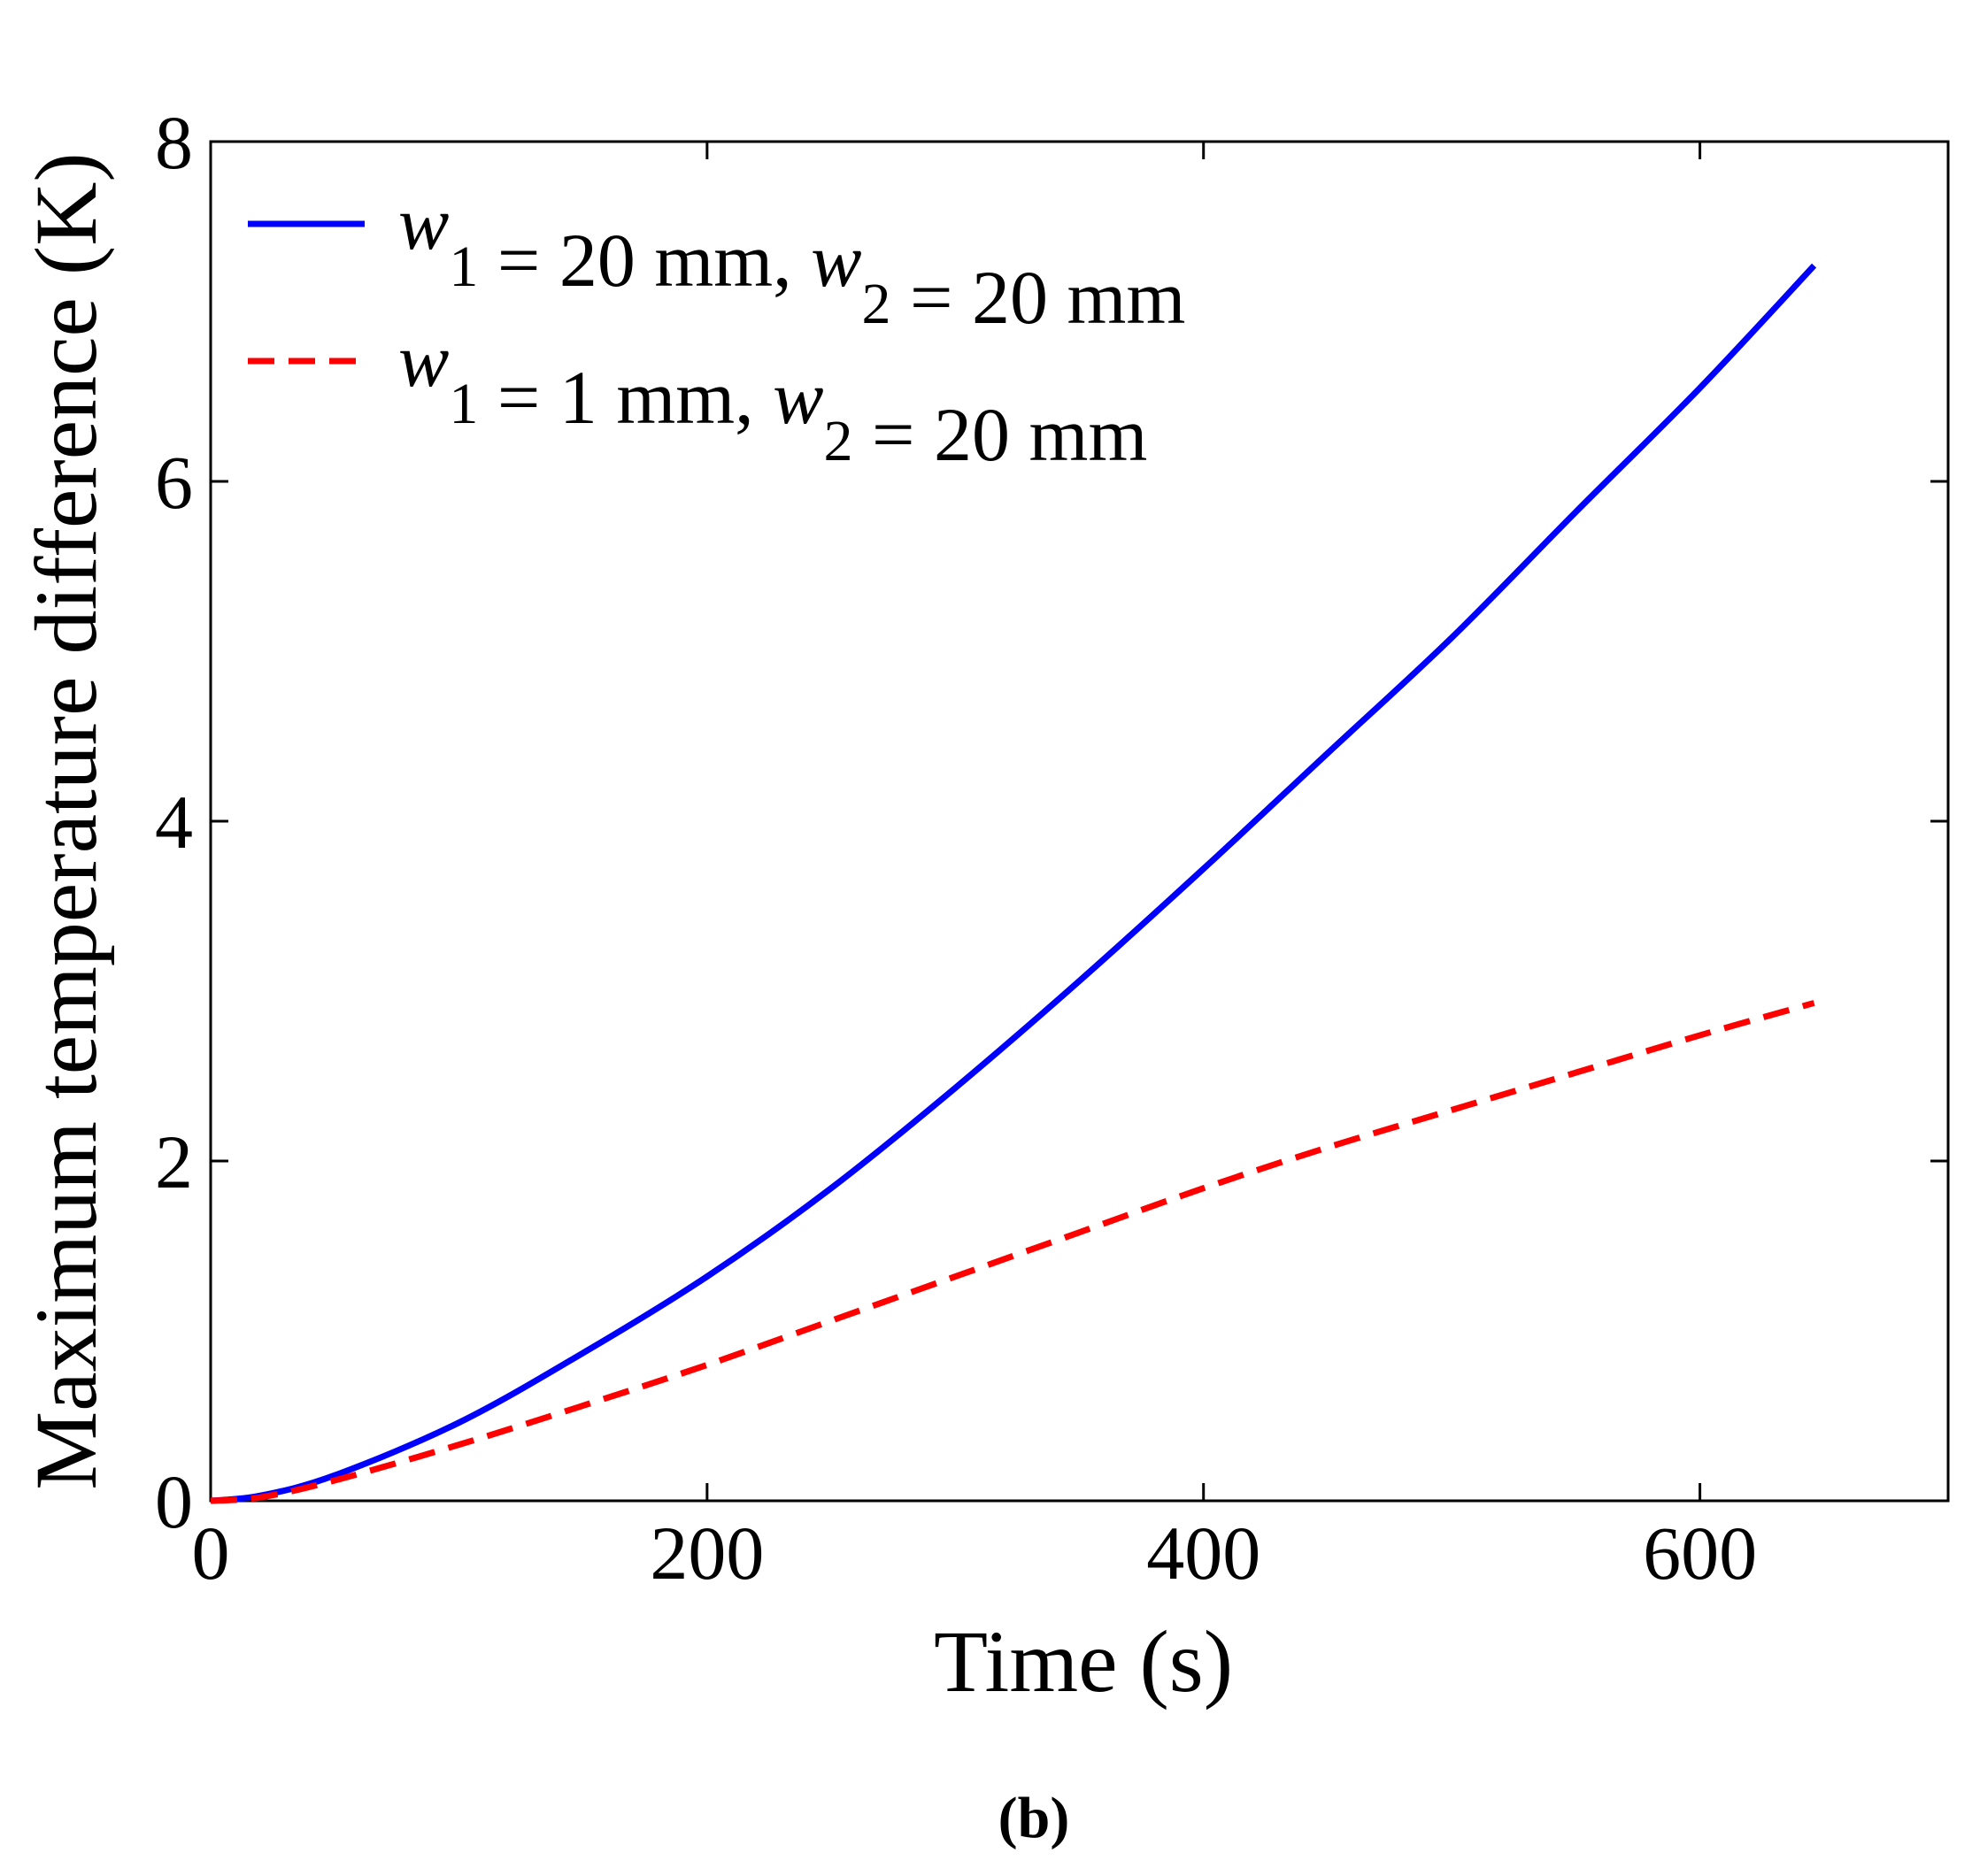  Describe the element at coordinates (707, 1553) in the screenshot. I see `x-tick-label: 200` at that location.